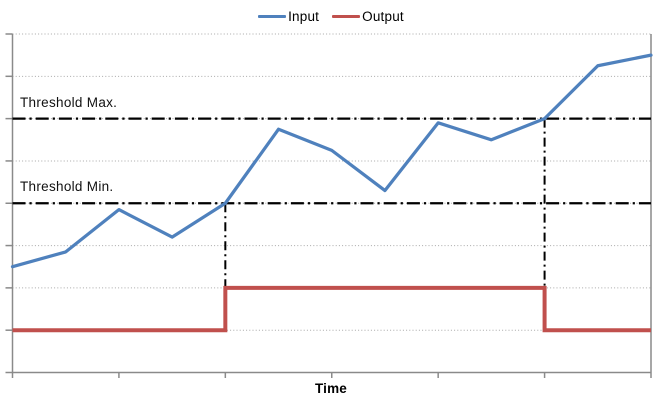 This screenshot has height=409, width=662. I want to click on x-axis-title: Time, so click(331, 388).